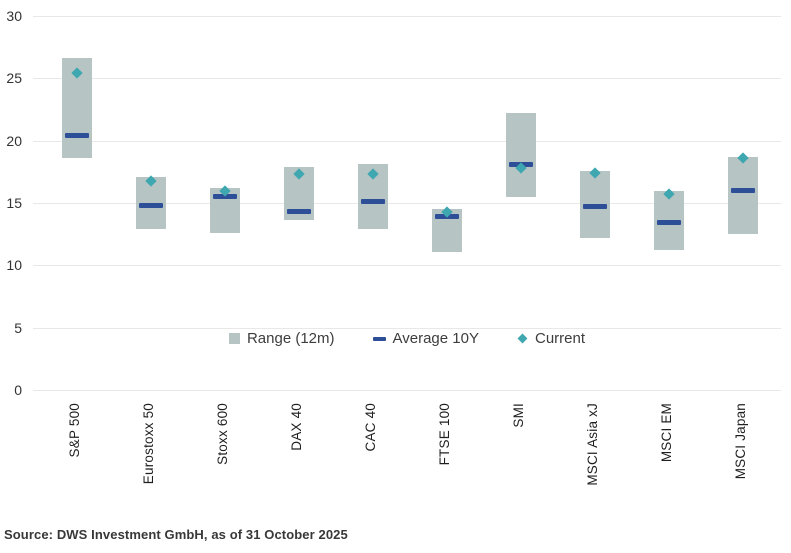  I want to click on y-tick-label: 5, so click(18, 327).